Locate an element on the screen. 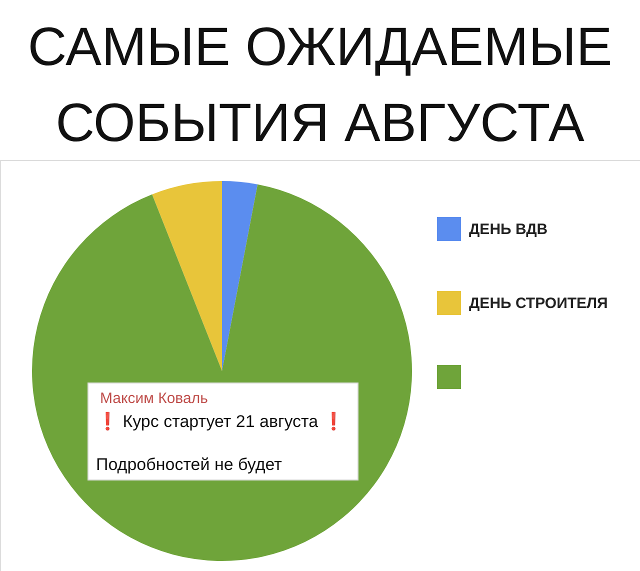 This screenshot has height=571, width=640. text: Максим Коваль is located at coordinates (154, 398).